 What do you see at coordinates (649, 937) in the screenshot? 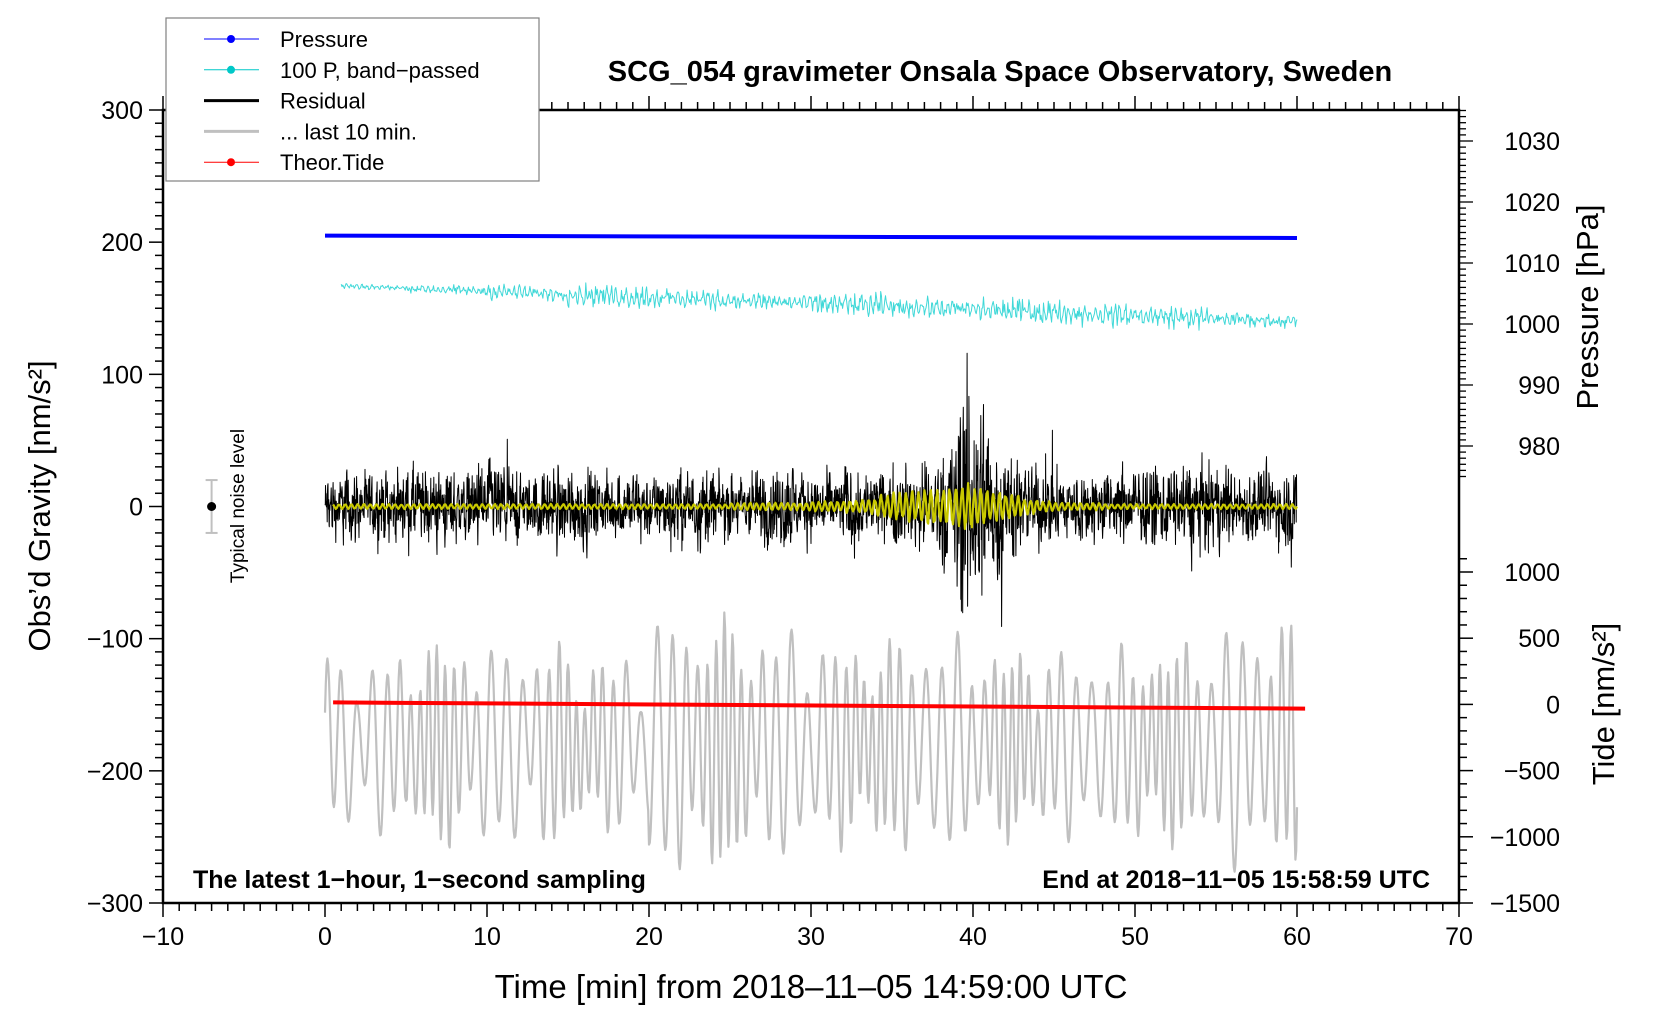
I see `x-tick-label: 20` at bounding box center [649, 937].